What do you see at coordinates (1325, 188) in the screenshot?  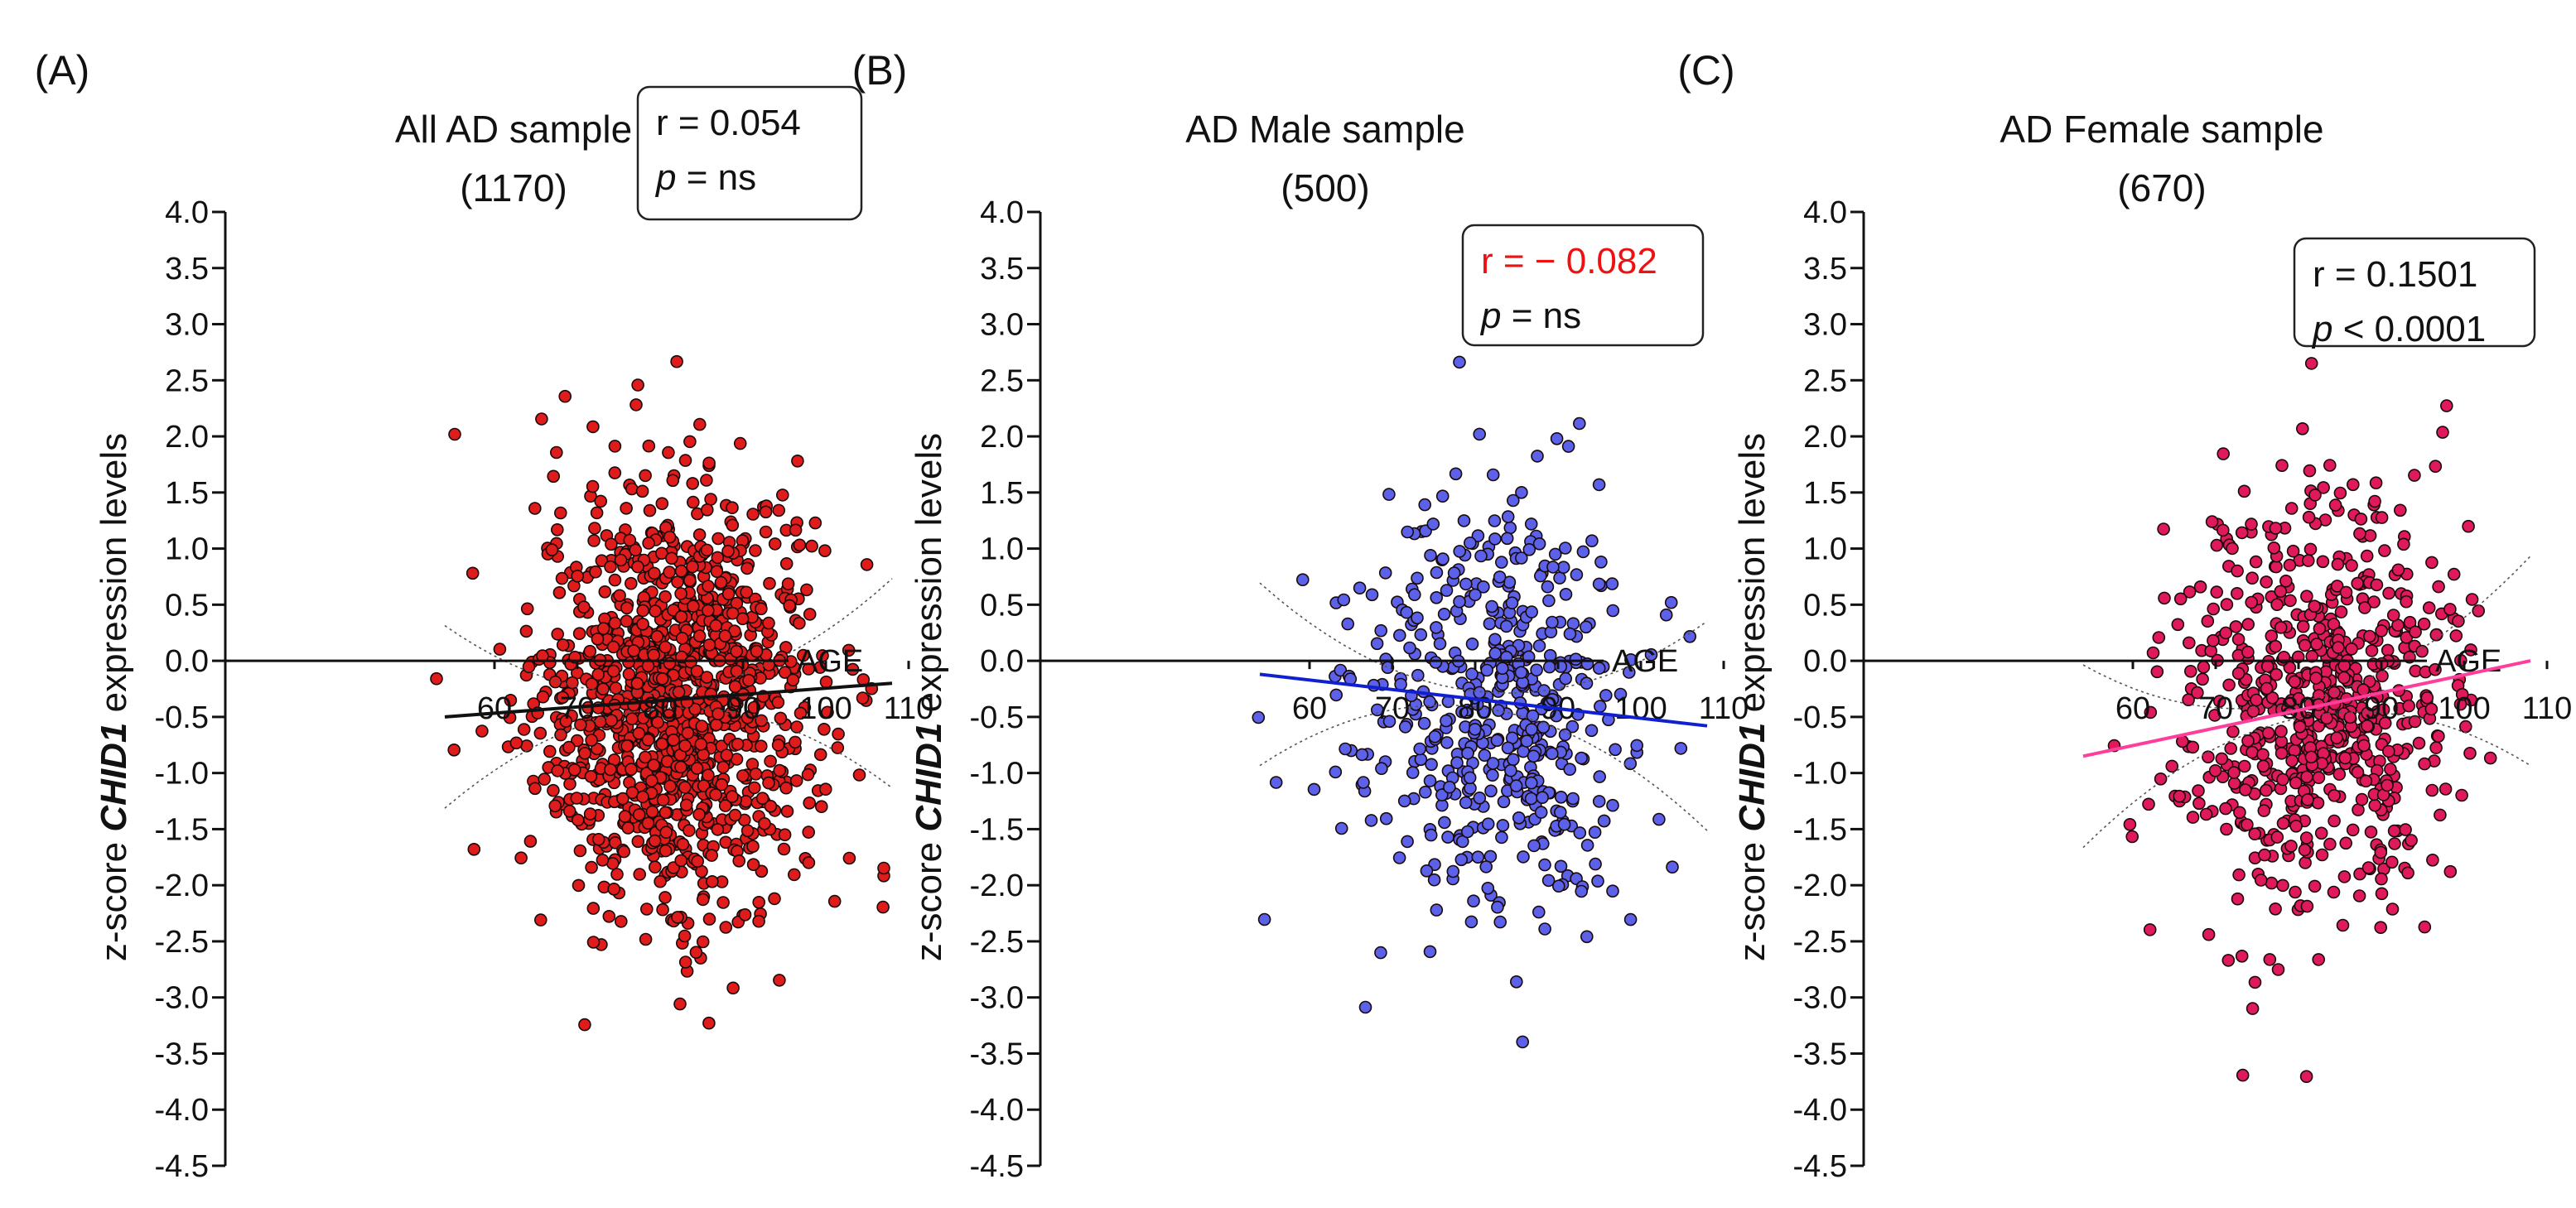 I see `panel-sample-size: (500)` at bounding box center [1325, 188].